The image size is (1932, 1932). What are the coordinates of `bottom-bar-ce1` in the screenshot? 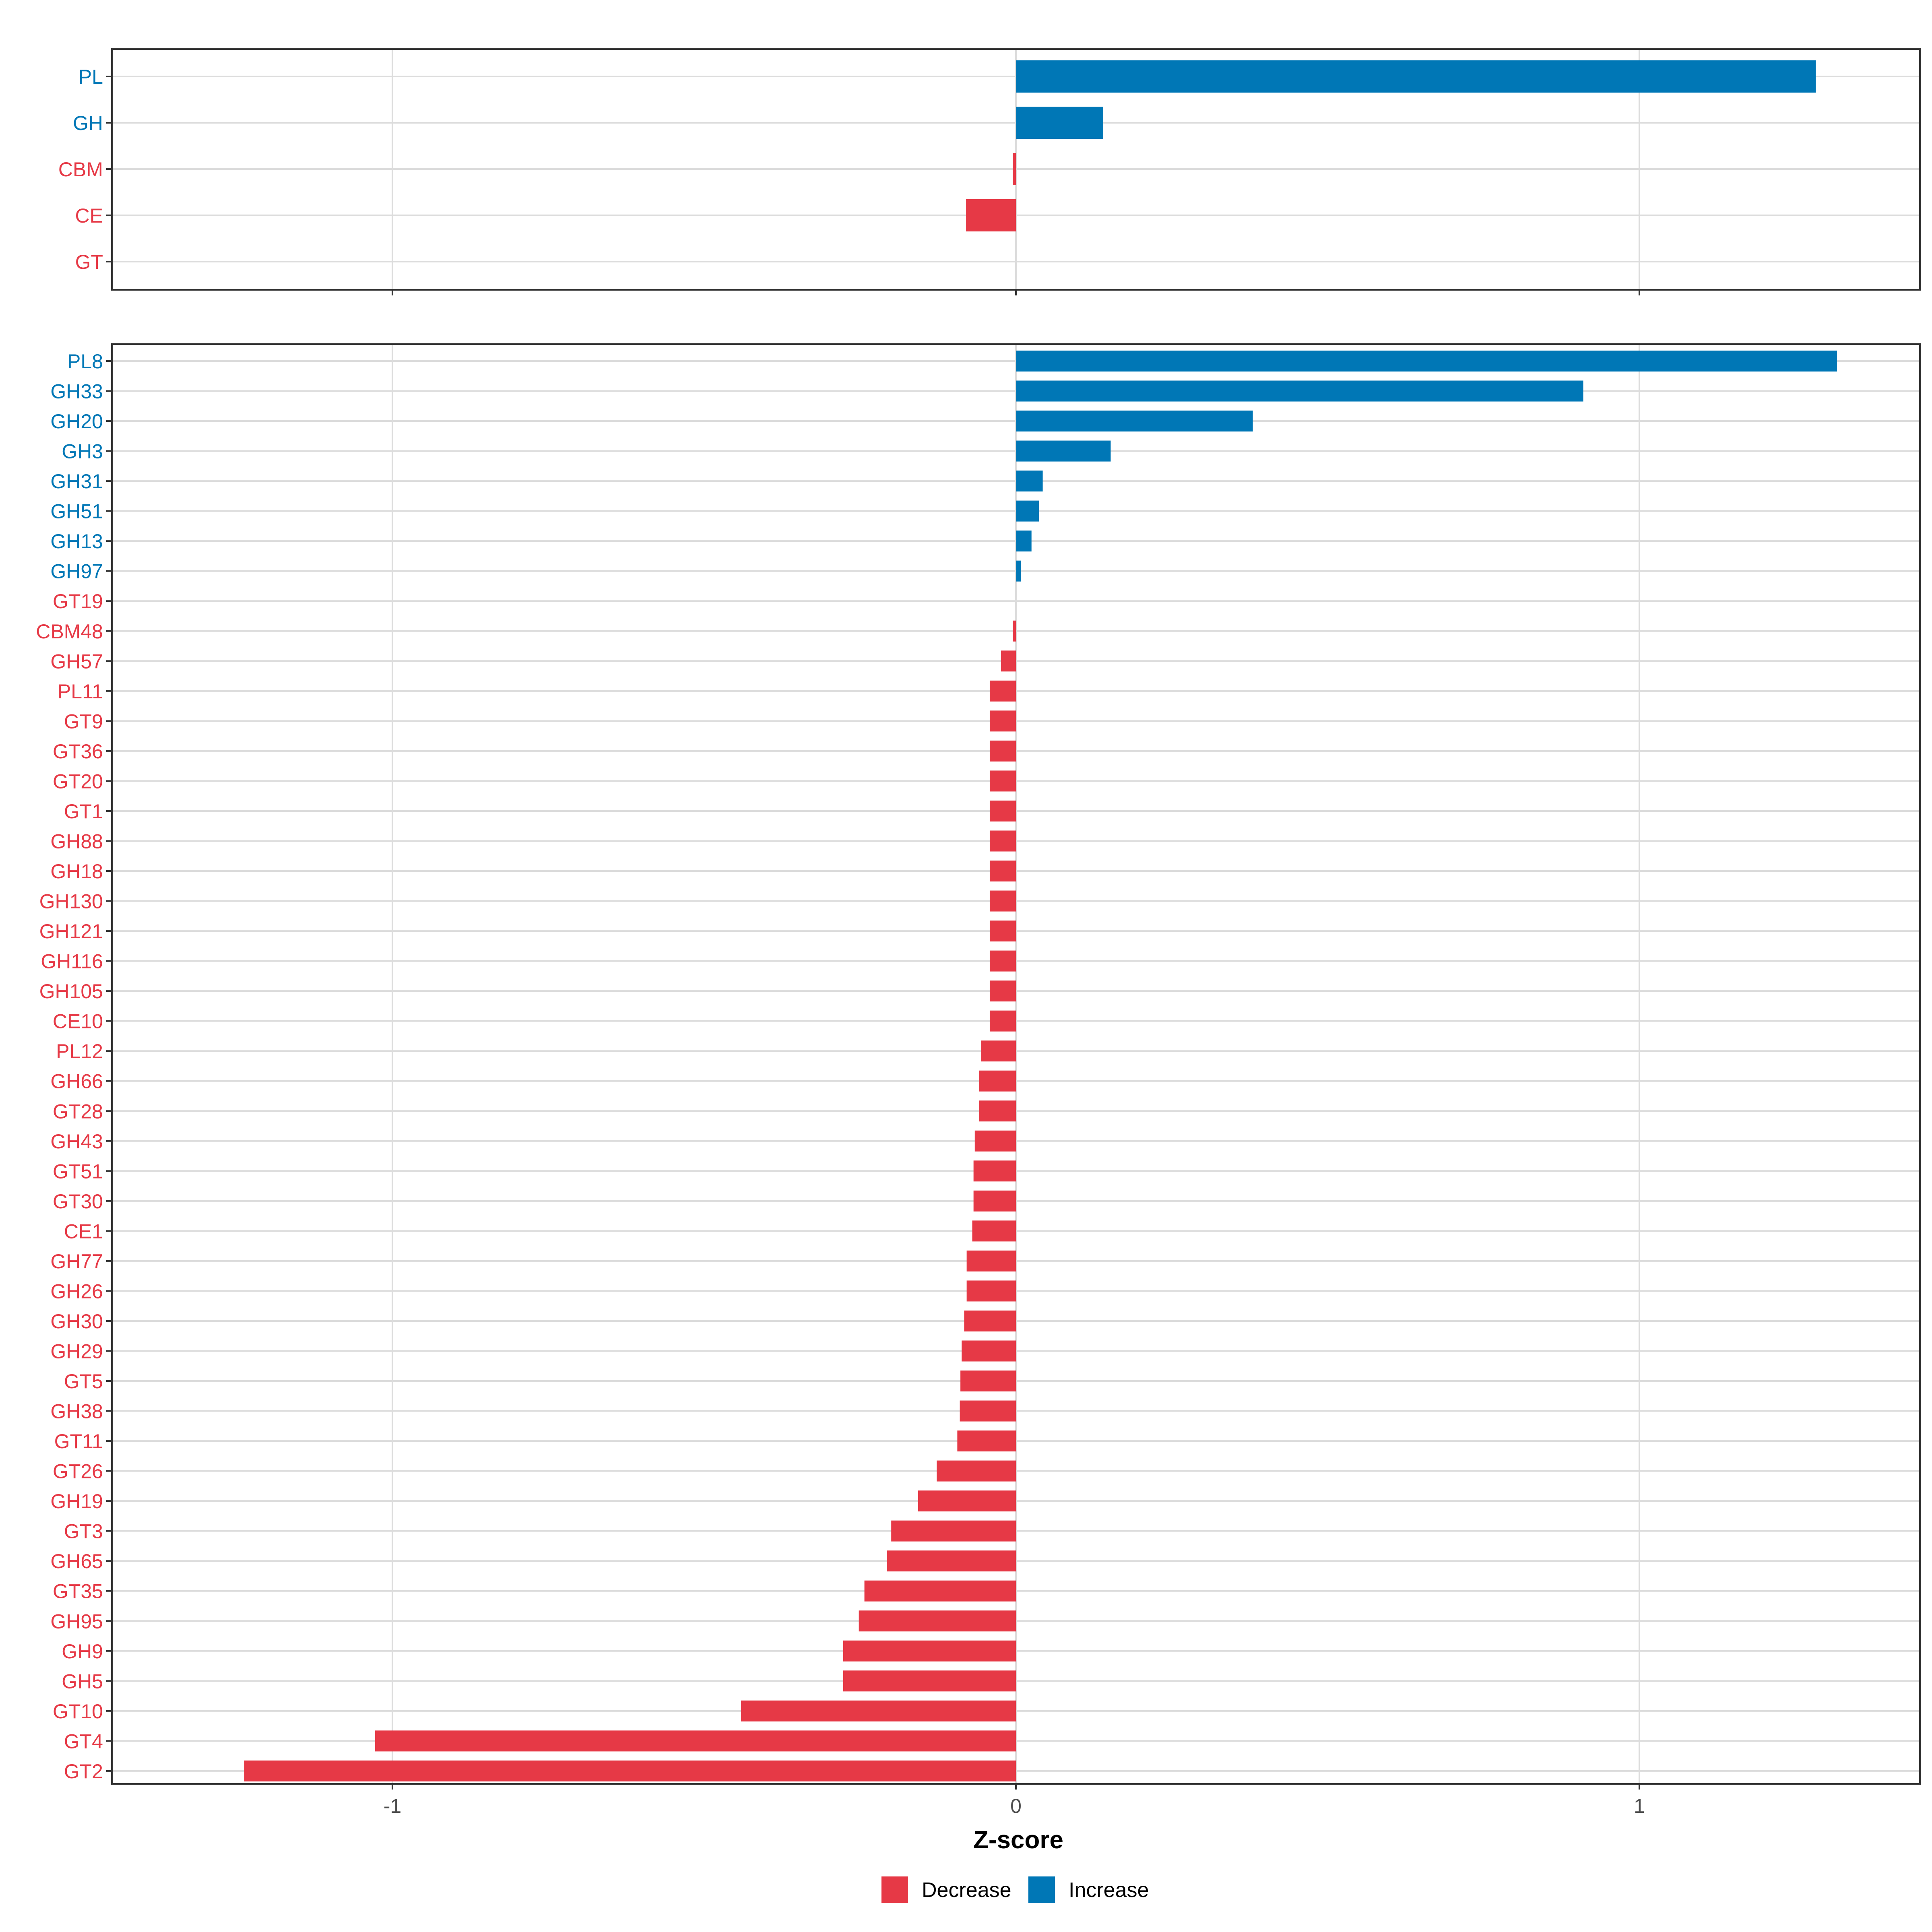 It's located at (994, 1231).